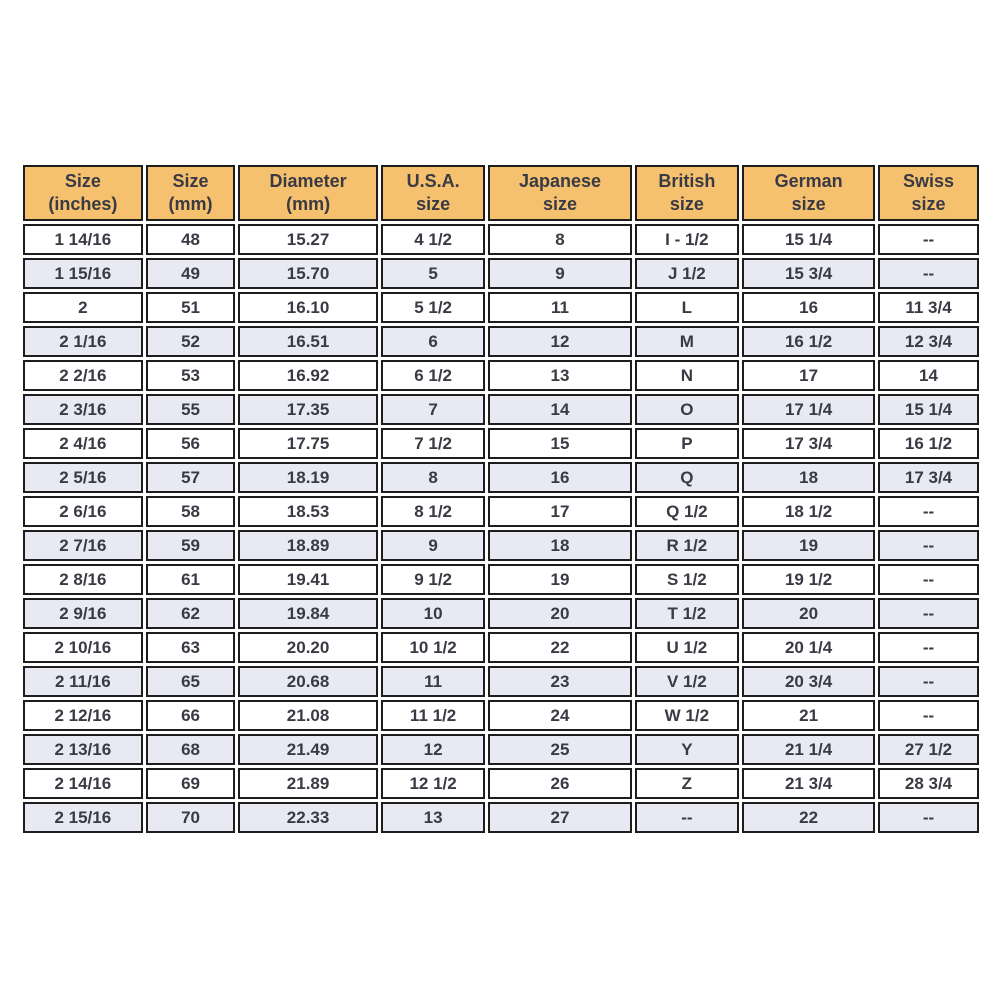 The width and height of the screenshot is (1000, 1000). What do you see at coordinates (190, 783) in the screenshot?
I see `table-cell: 69` at bounding box center [190, 783].